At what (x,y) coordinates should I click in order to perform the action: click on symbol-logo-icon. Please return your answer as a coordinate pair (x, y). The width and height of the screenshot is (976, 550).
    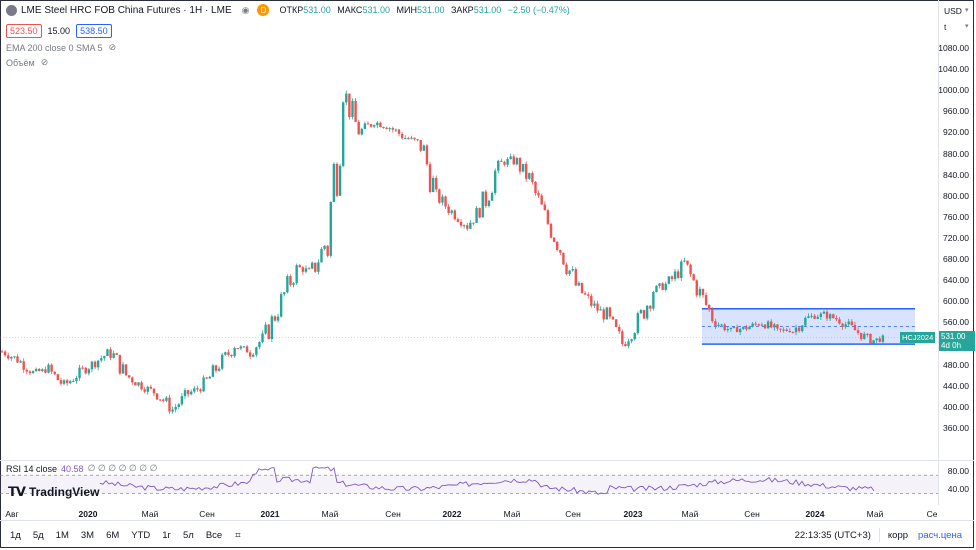
    Looking at the image, I should click on (11, 10).